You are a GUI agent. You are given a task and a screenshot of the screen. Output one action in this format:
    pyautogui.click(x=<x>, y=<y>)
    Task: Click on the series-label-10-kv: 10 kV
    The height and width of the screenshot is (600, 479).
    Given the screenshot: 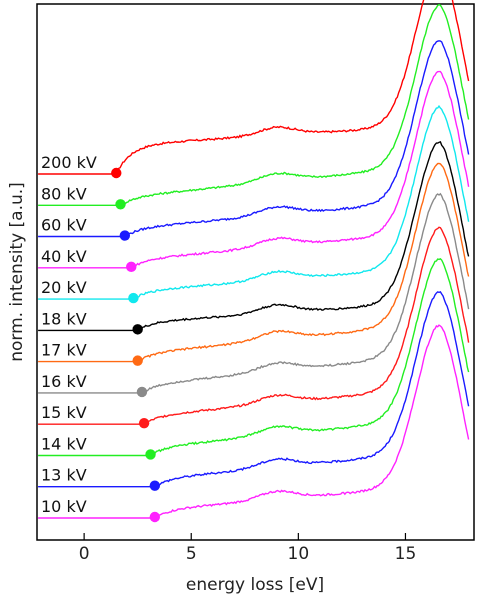 What is the action you would take?
    pyautogui.click(x=64, y=506)
    